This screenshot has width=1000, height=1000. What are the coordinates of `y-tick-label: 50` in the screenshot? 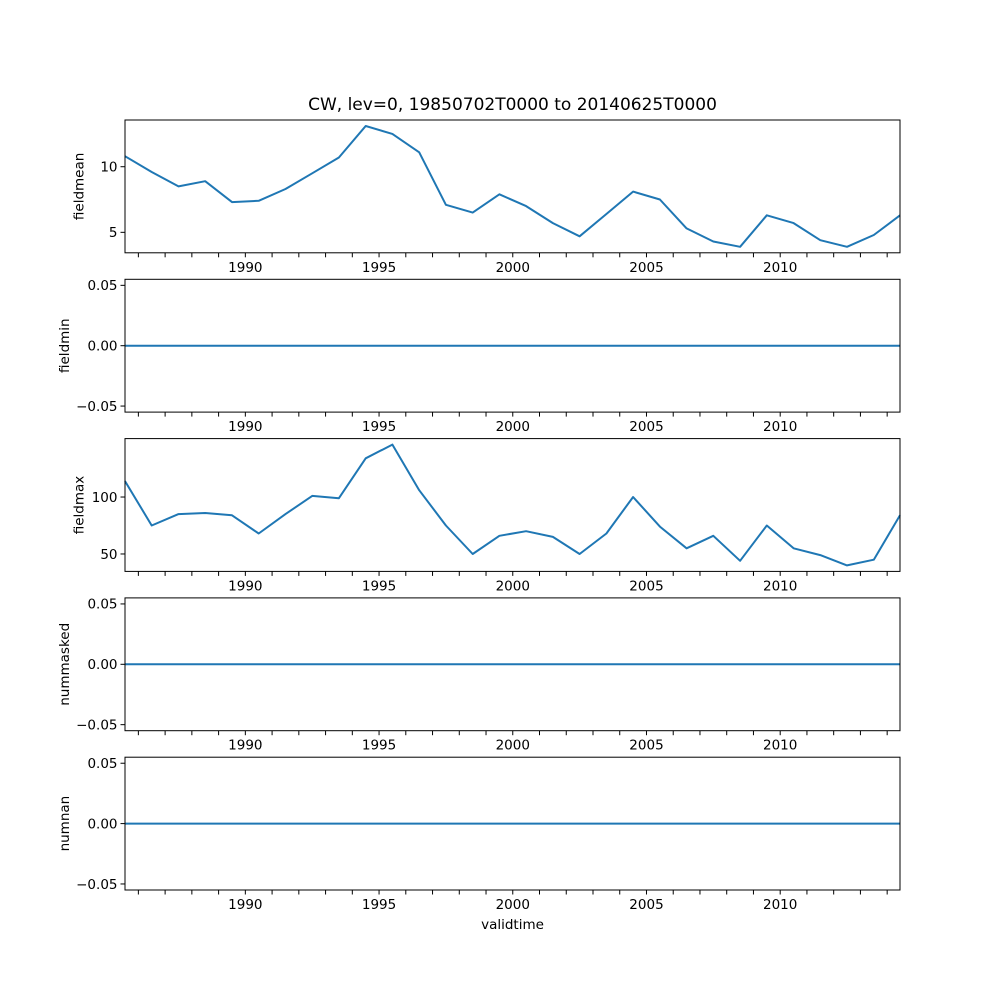 It's located at (108, 555).